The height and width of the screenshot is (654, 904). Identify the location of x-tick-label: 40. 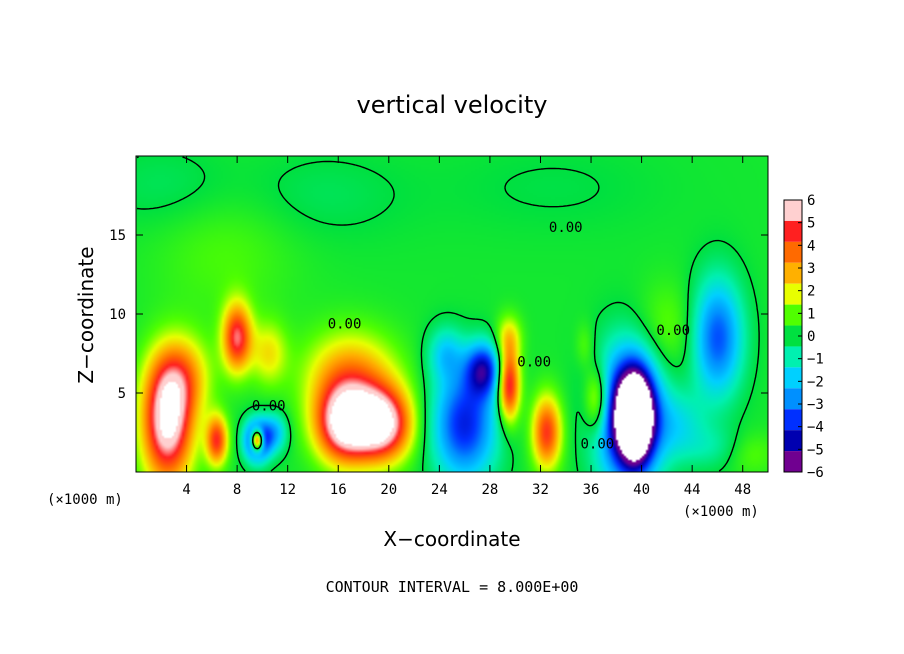
(641, 490).